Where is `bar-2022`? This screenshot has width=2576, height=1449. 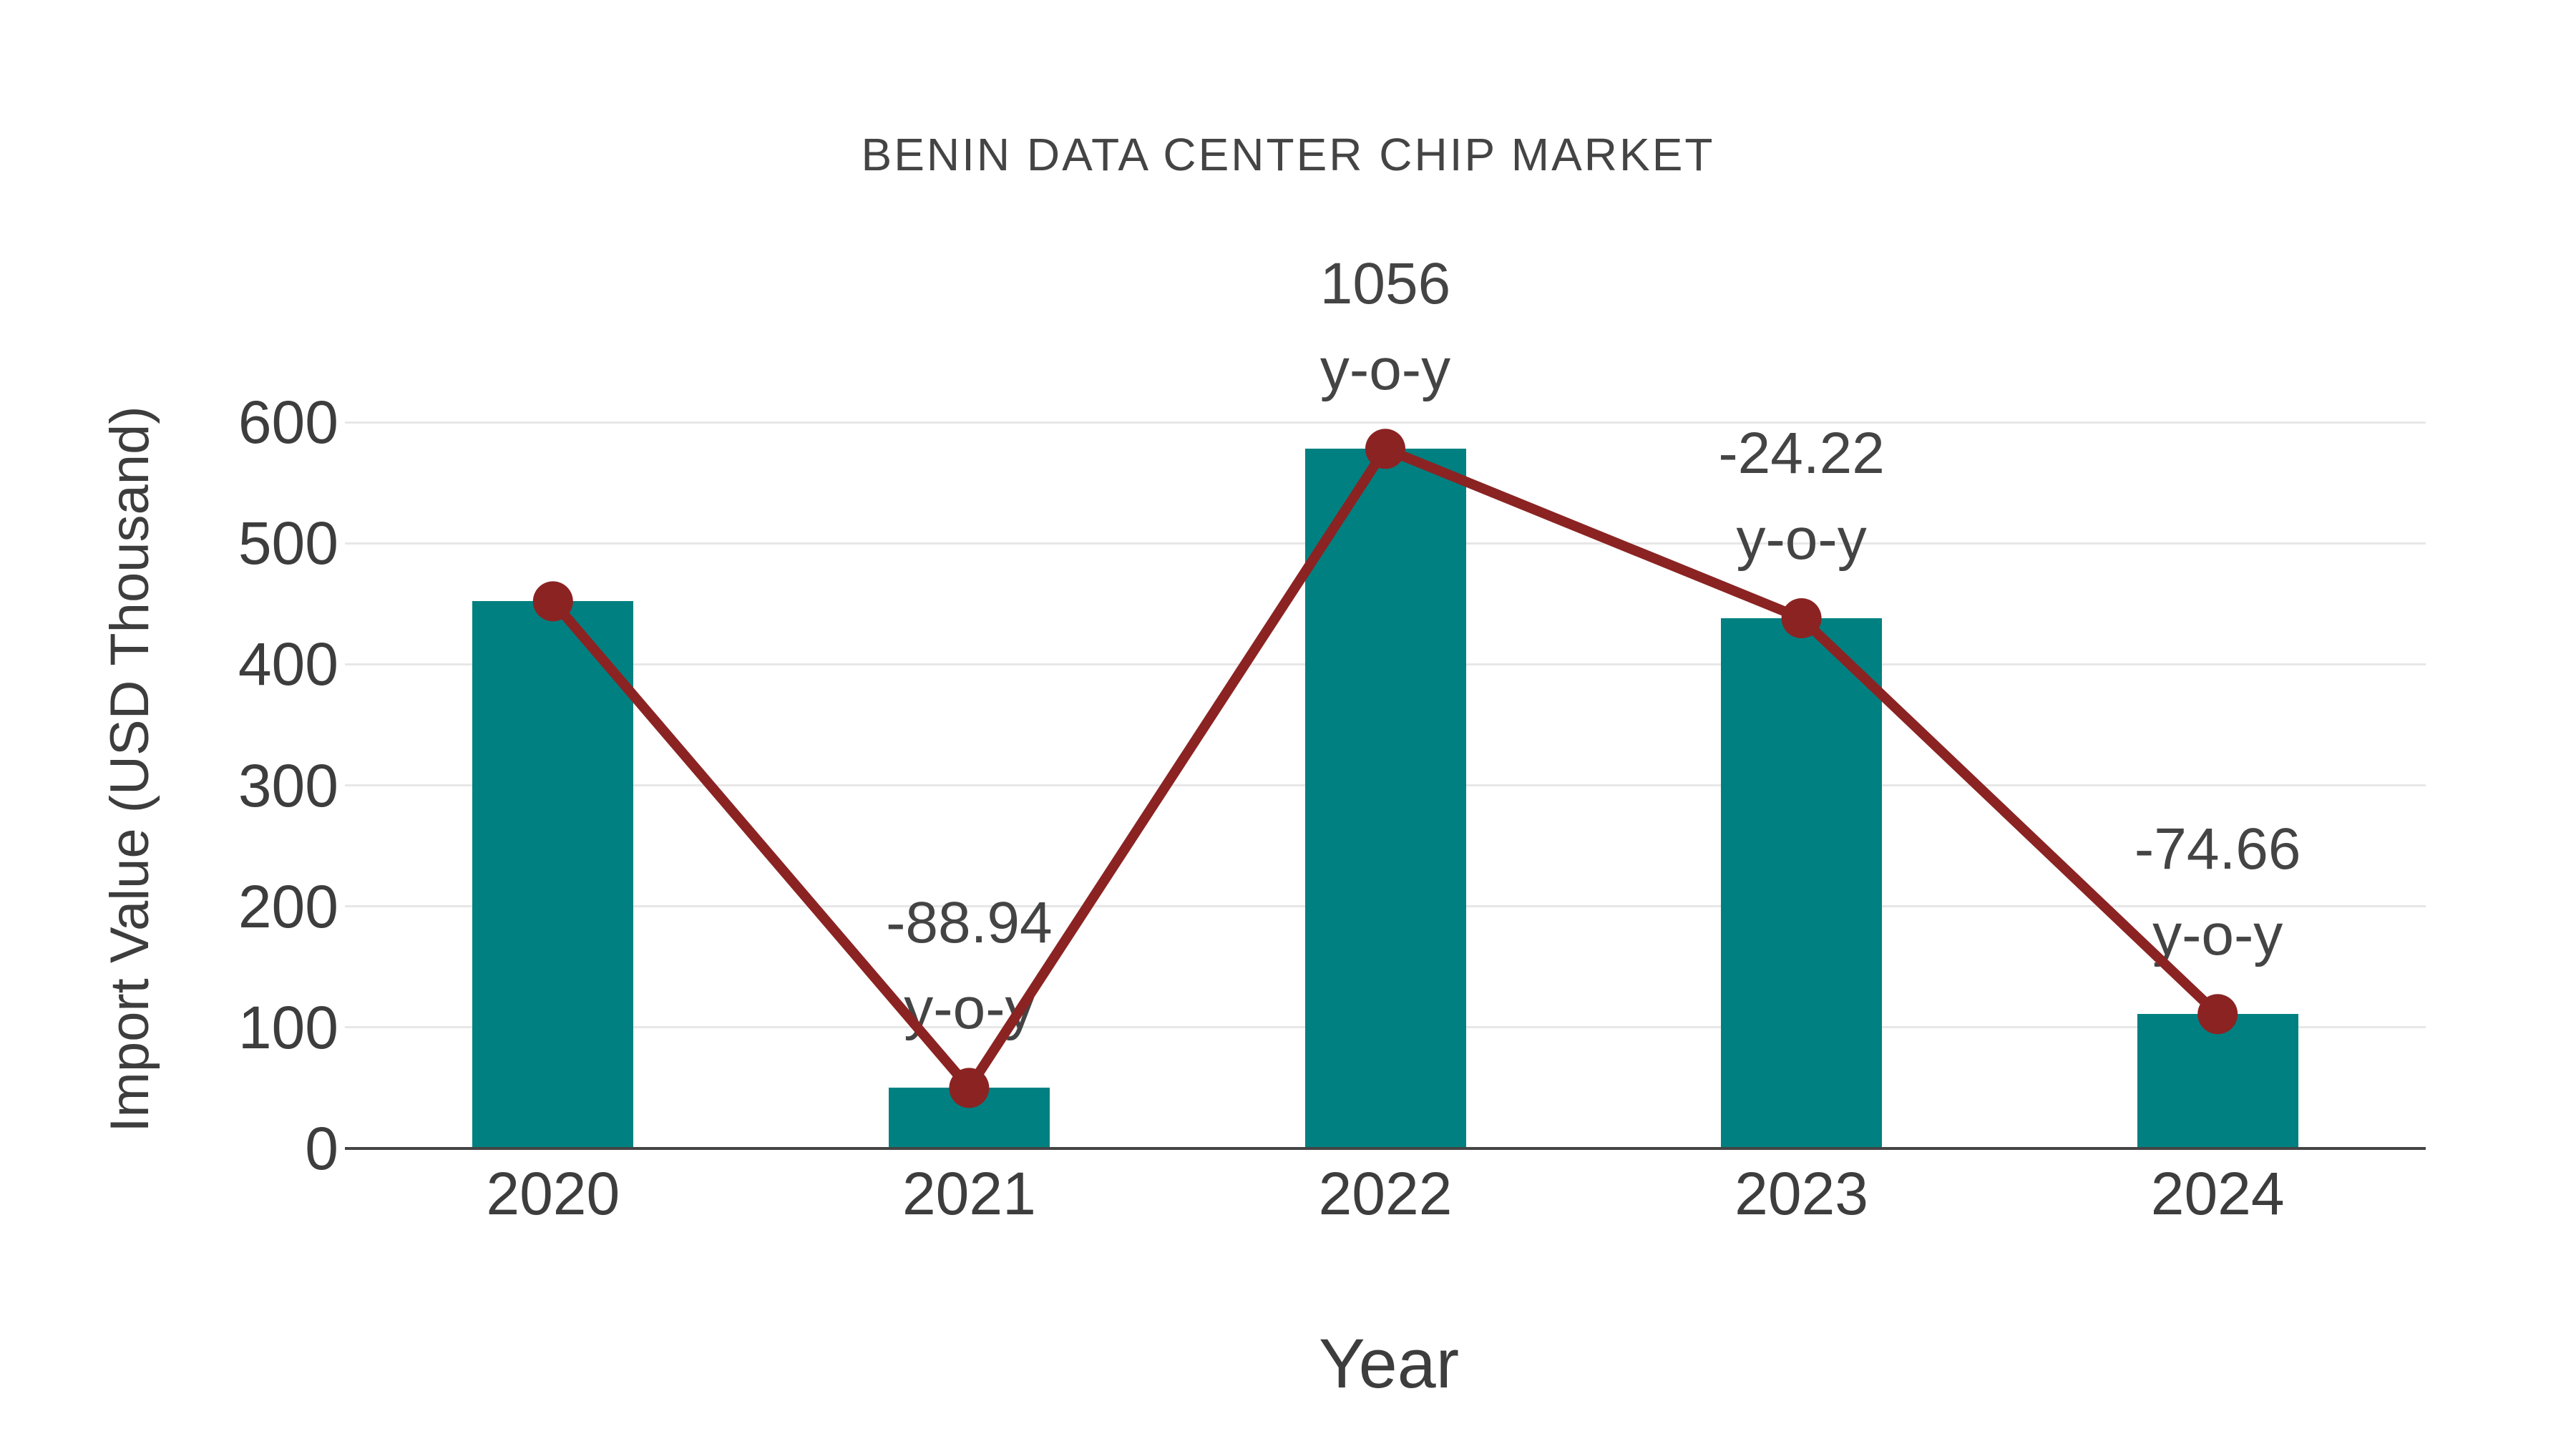 bar-2022 is located at coordinates (1385, 799).